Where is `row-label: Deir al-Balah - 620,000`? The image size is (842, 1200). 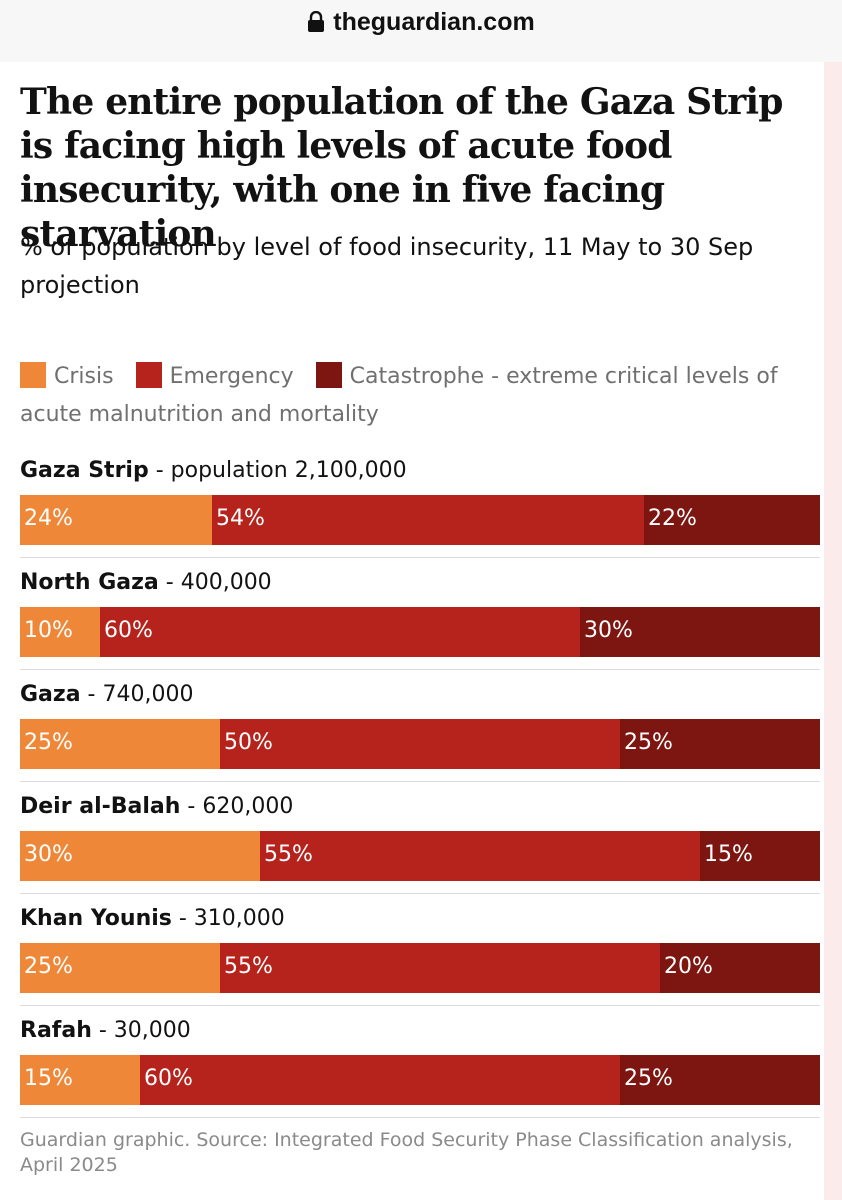
row-label: Deir al-Balah - 620,000 is located at coordinates (156, 806).